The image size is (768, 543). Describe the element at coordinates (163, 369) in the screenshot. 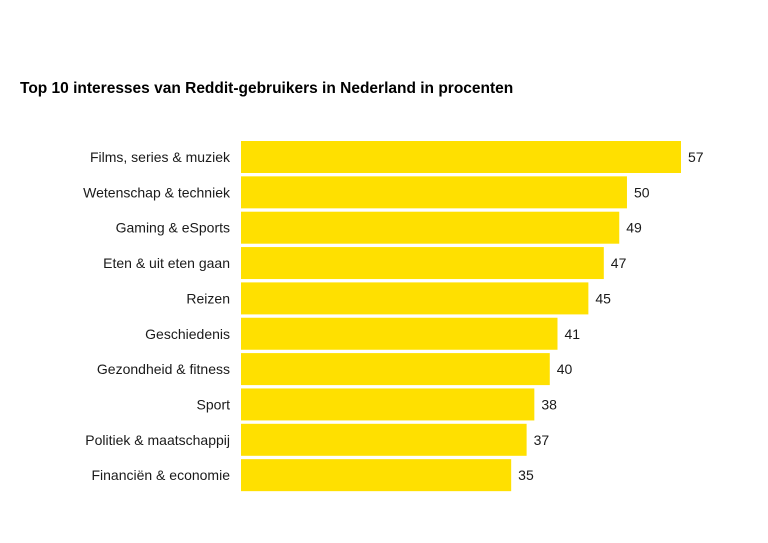

I see `category-label: Gezondheid & fitness` at that location.